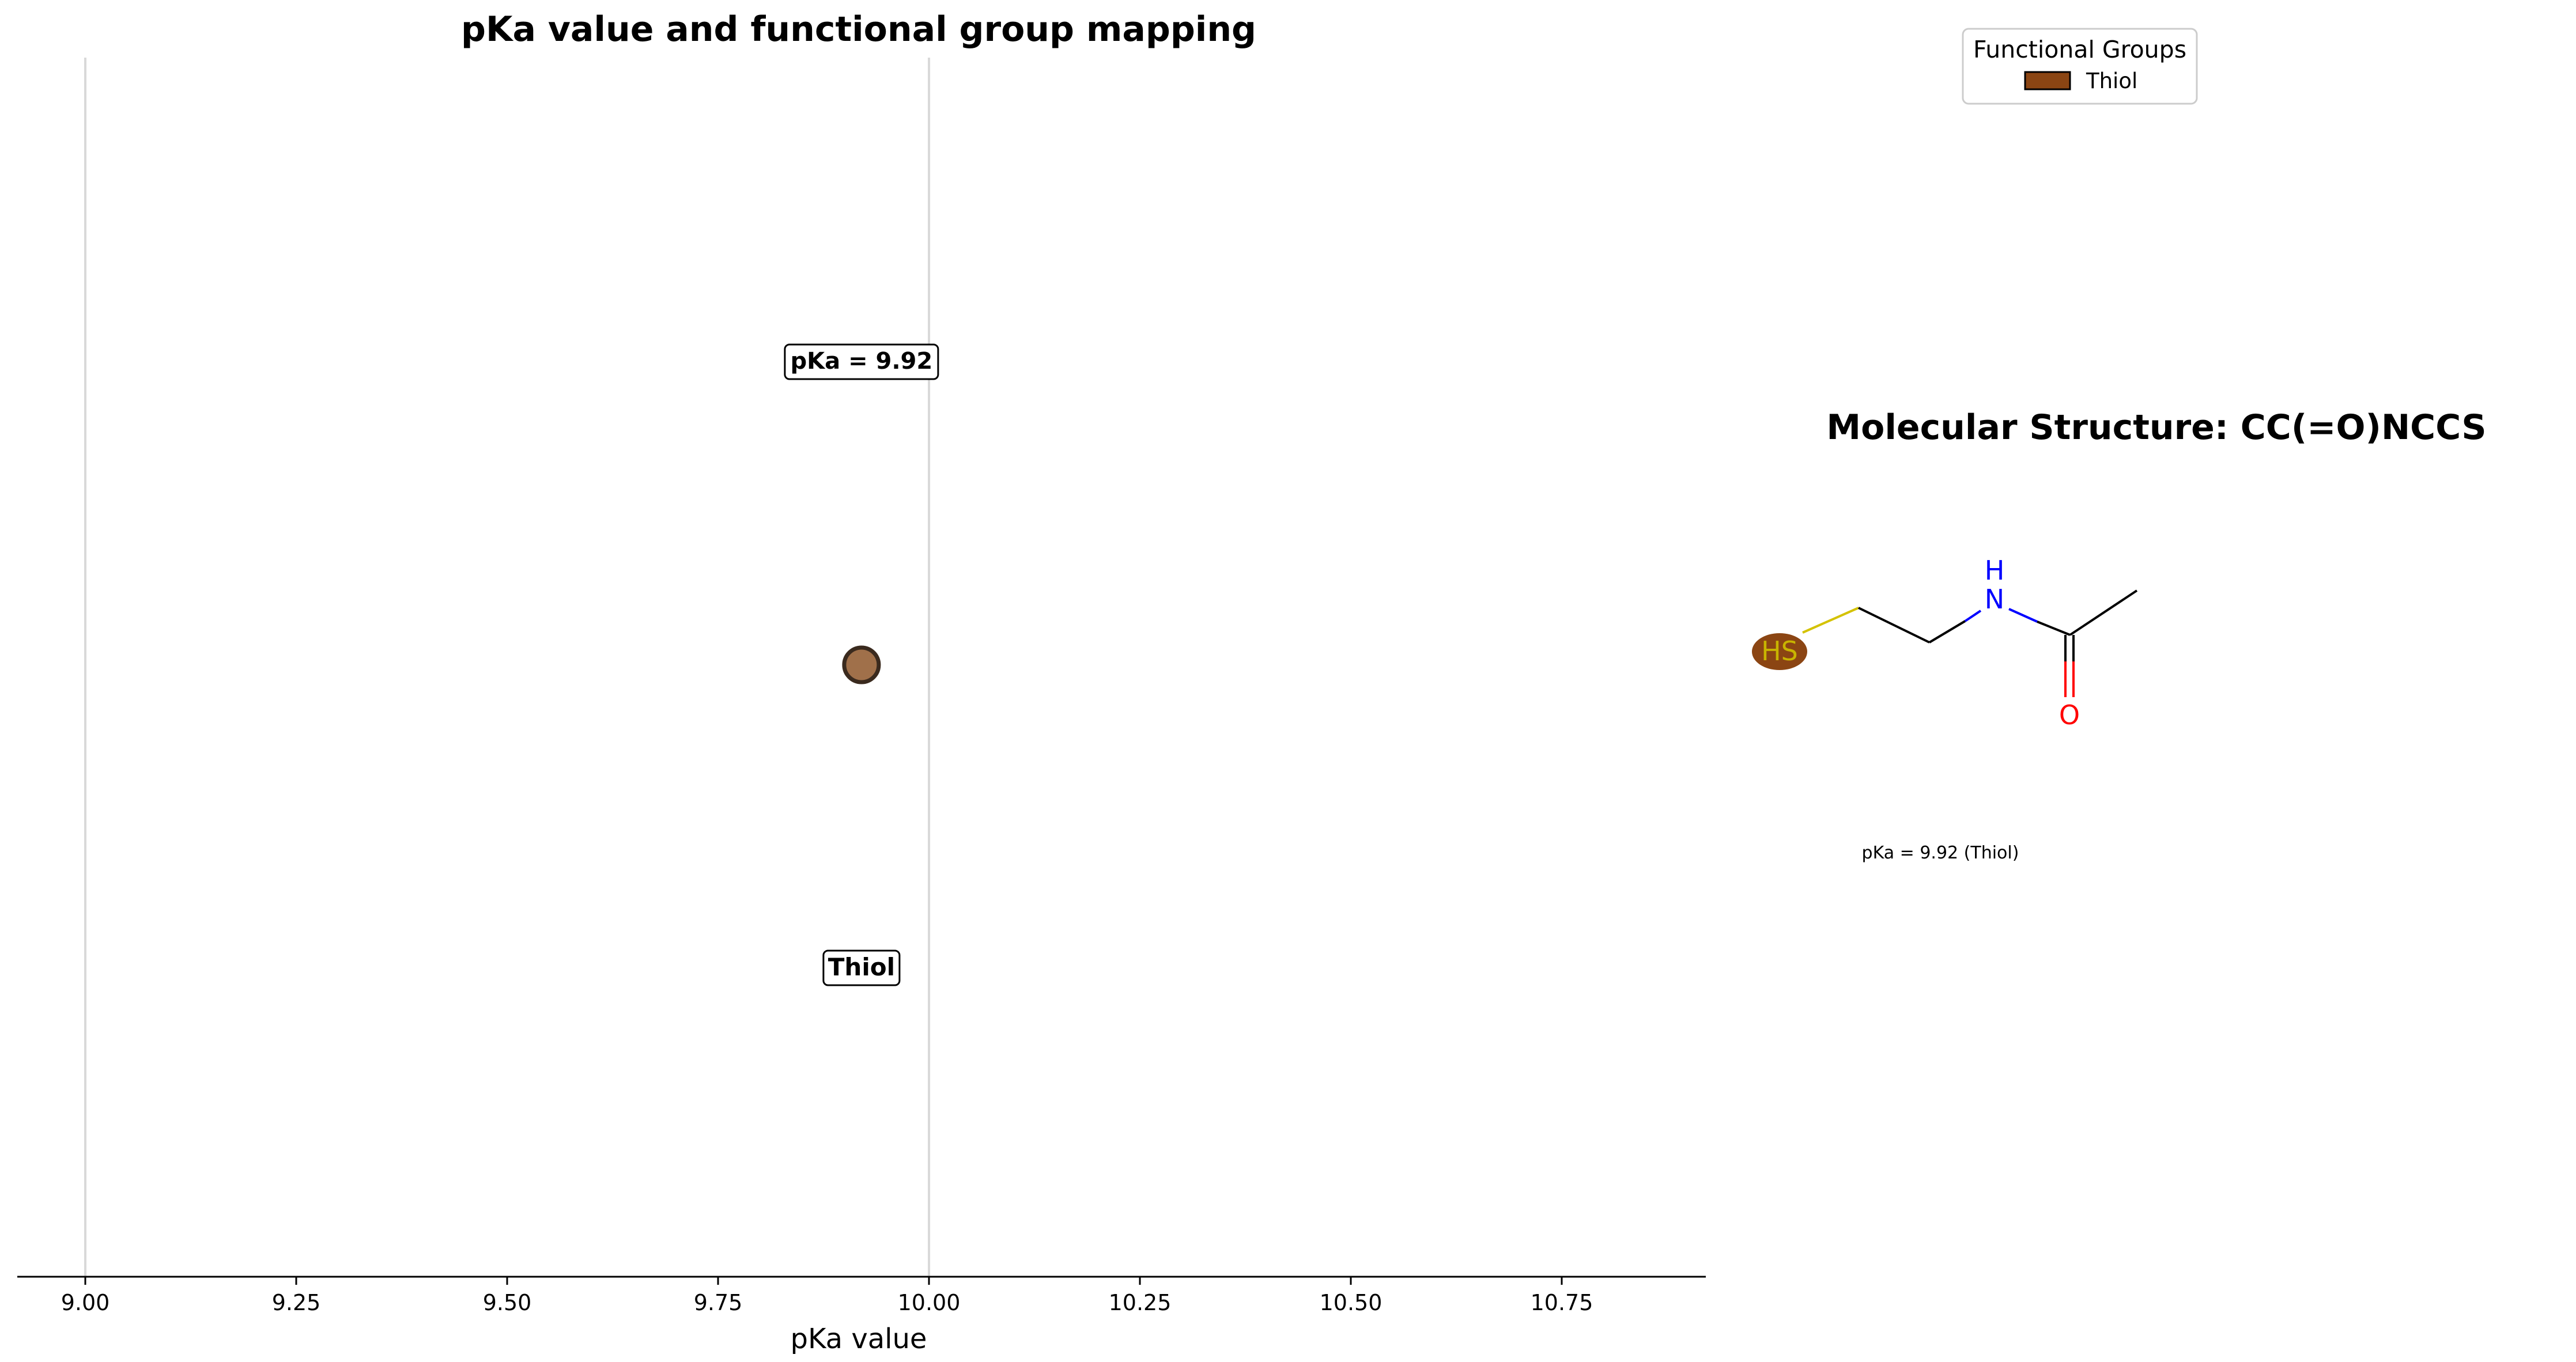  Describe the element at coordinates (1562, 1302) in the screenshot. I see `x-tick-label: 10.75` at that location.